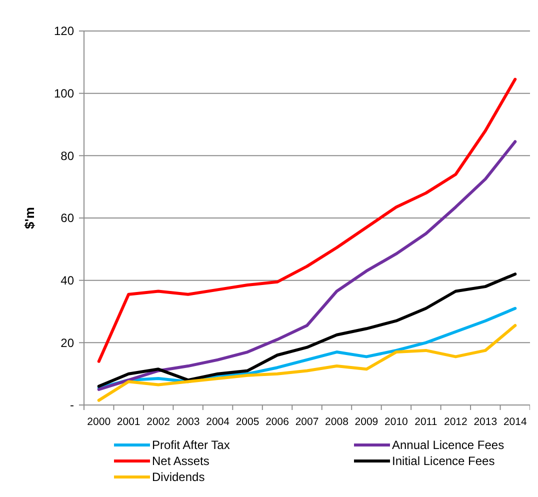 The image size is (538, 497). Describe the element at coordinates (366, 422) in the screenshot. I see `x-tick-label: 2009` at that location.